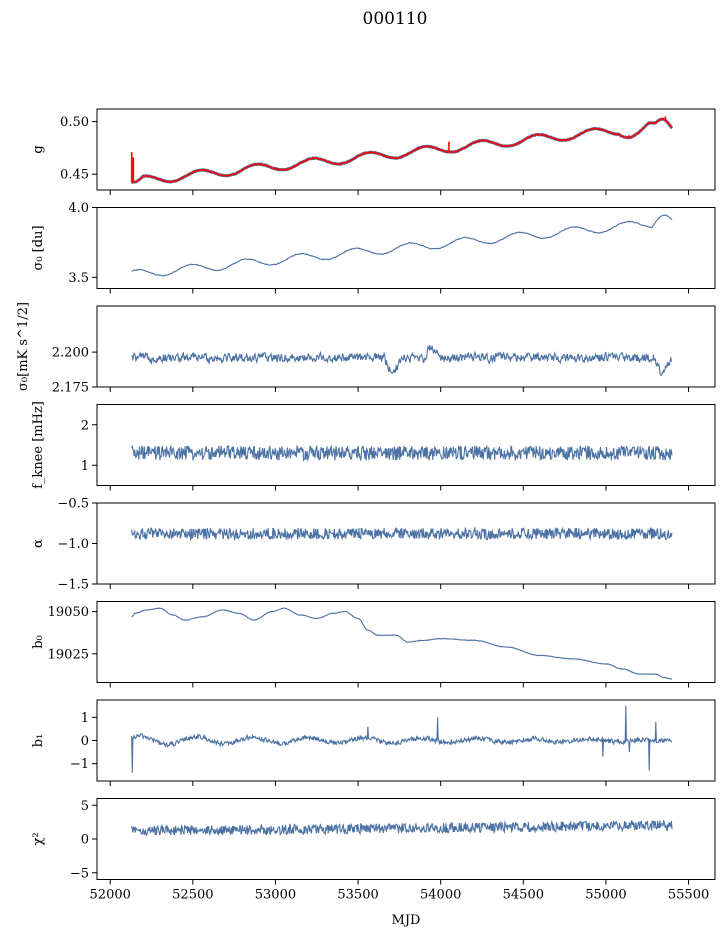 The image size is (725, 936). What do you see at coordinates (68, 654) in the screenshot?
I see `y-tick-label: 19025` at bounding box center [68, 654].